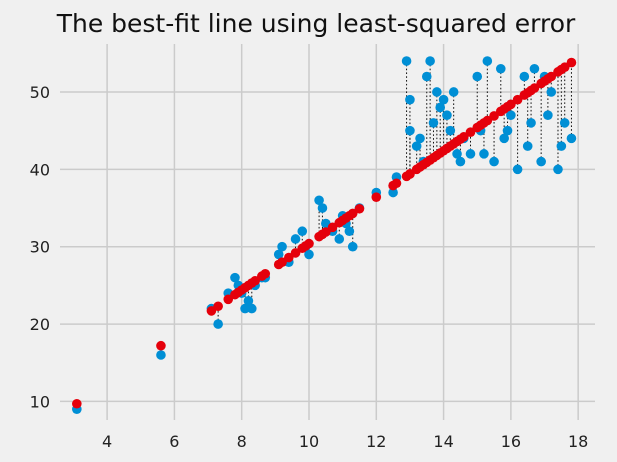 The image size is (617, 462). What do you see at coordinates (40, 401) in the screenshot?
I see `y-tick-label: 10` at bounding box center [40, 401].